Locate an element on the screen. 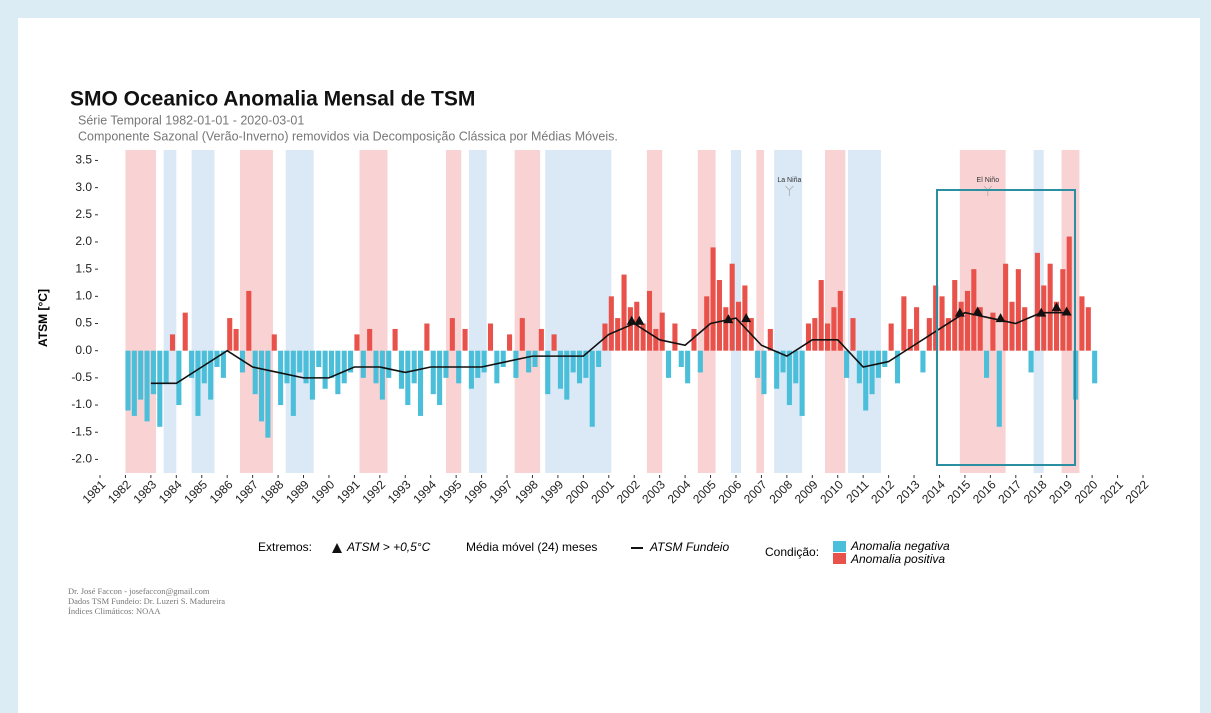 The width and height of the screenshot is (1211, 713). y-tick-label: 1.5 is located at coordinates (83, 268).